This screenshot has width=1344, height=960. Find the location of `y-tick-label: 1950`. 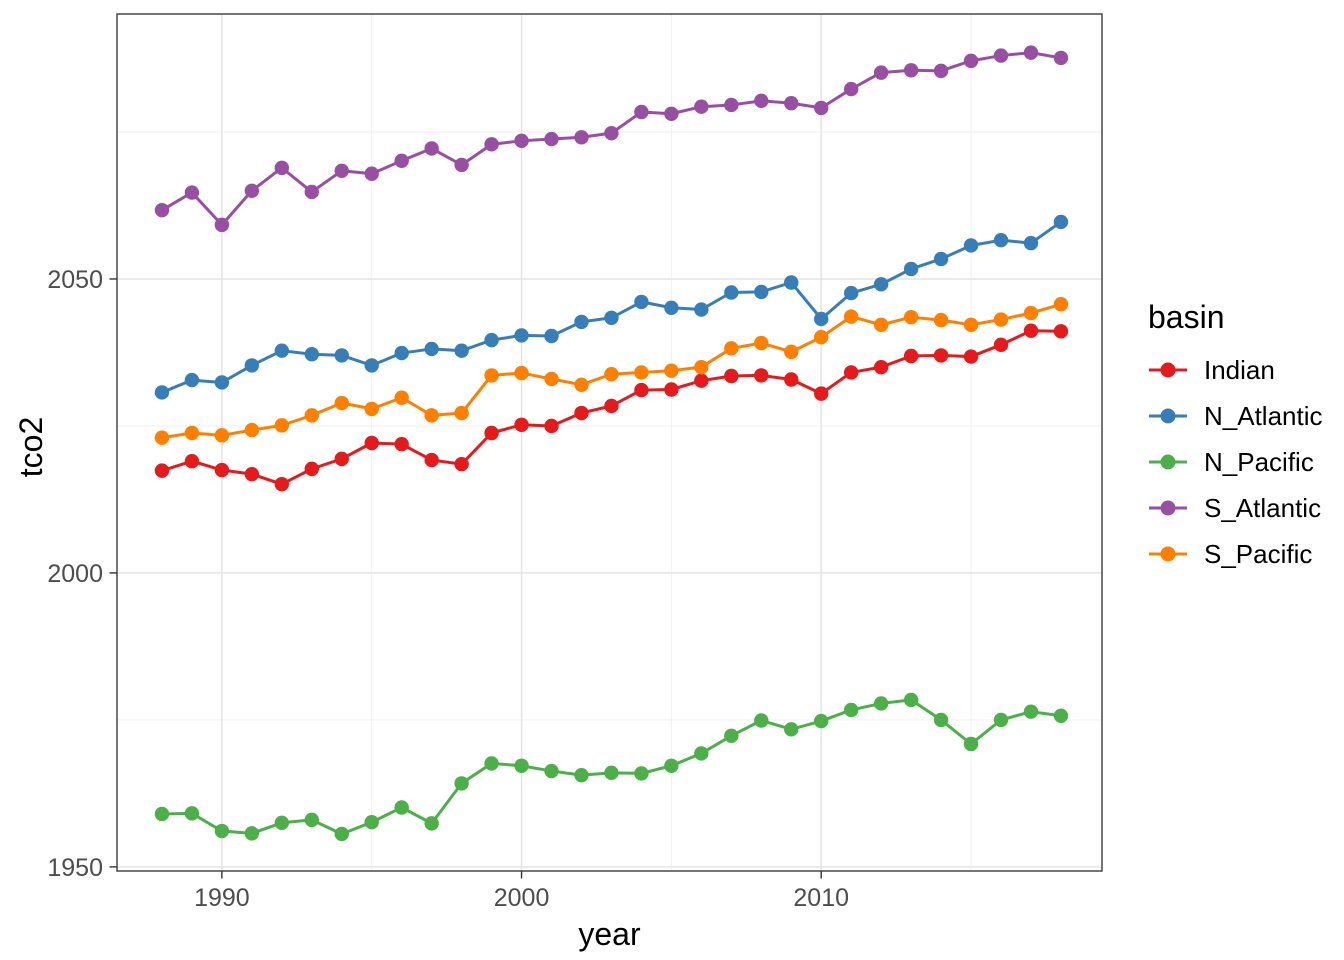

y-tick-label: 1950 is located at coordinates (75, 868).